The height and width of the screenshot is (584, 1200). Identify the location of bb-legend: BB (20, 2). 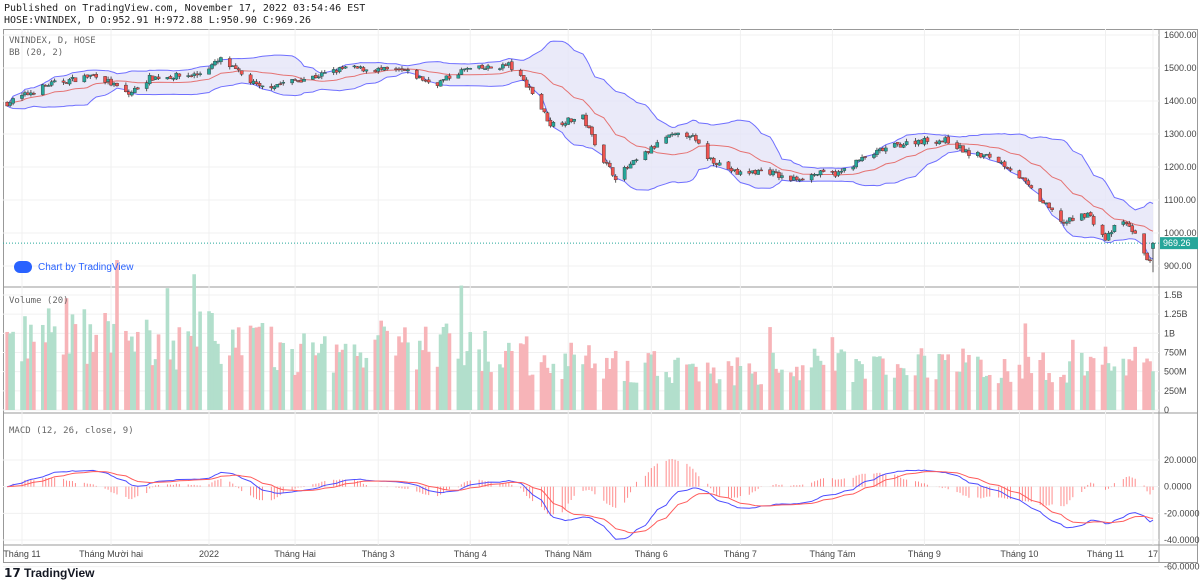
(36, 53).